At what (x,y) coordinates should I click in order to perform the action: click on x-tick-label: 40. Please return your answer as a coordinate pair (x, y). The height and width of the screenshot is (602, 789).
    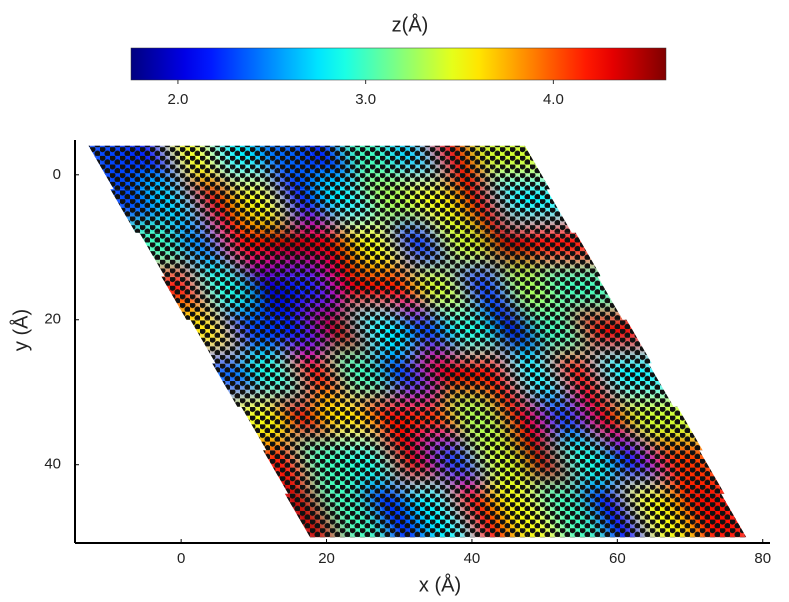
    Looking at the image, I should click on (472, 558).